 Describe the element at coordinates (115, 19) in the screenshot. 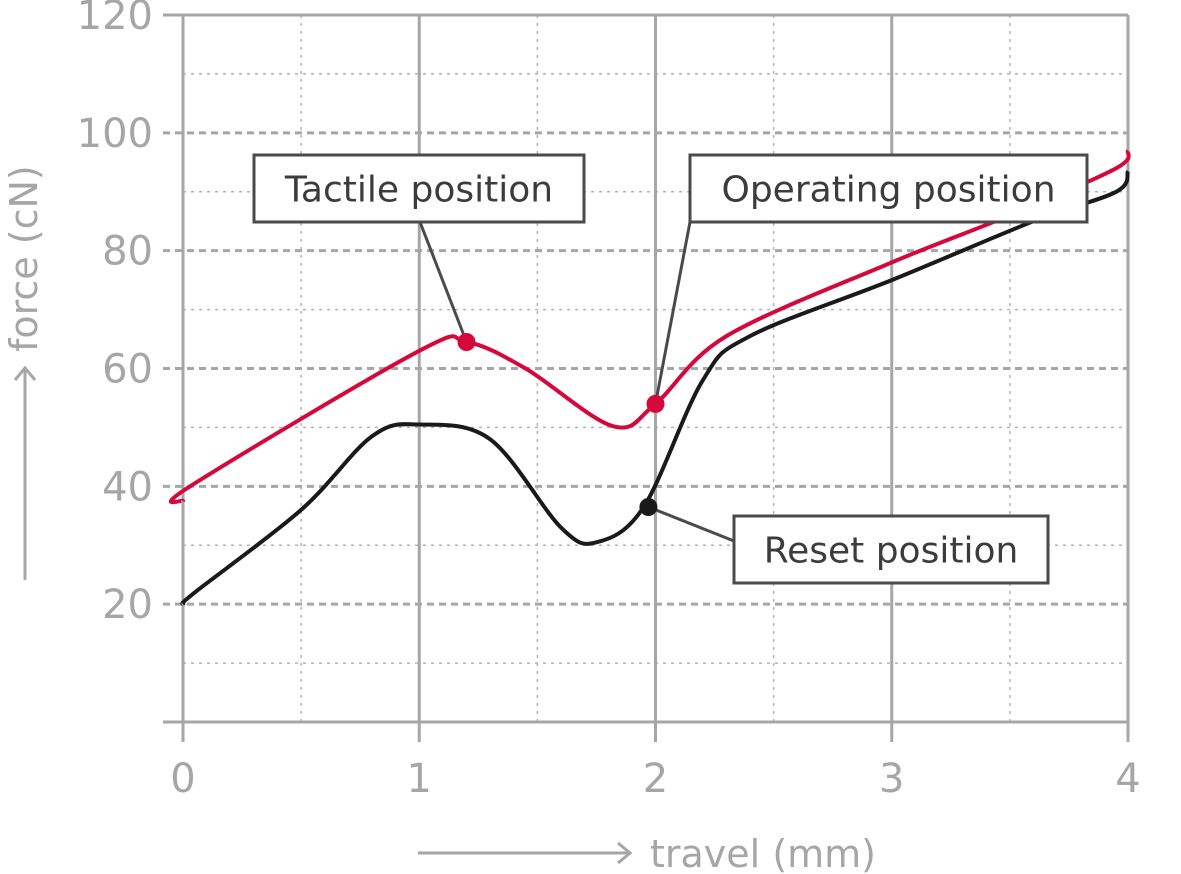

I see `y-tick-label: 120` at that location.